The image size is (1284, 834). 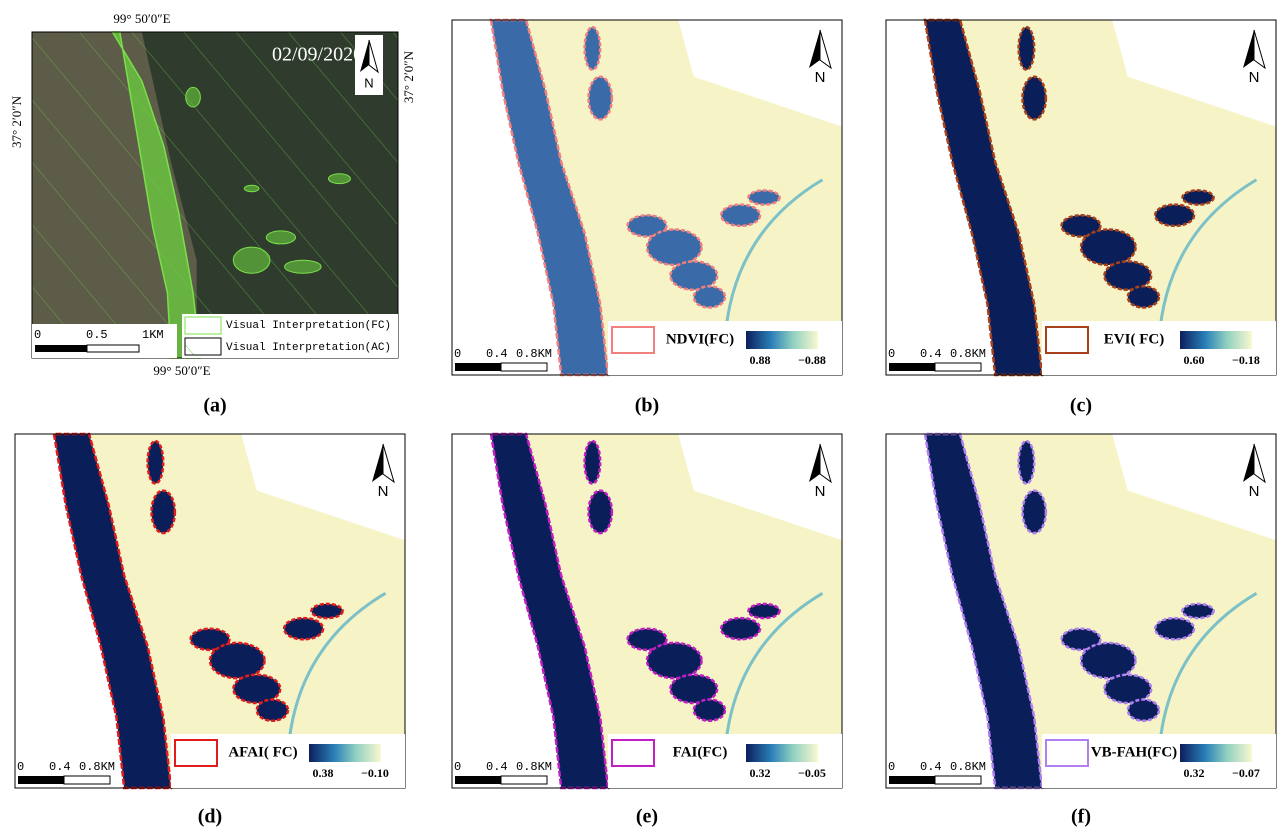 What do you see at coordinates (1134, 752) in the screenshot?
I see `legend-label: VB-FAH(FC)` at bounding box center [1134, 752].